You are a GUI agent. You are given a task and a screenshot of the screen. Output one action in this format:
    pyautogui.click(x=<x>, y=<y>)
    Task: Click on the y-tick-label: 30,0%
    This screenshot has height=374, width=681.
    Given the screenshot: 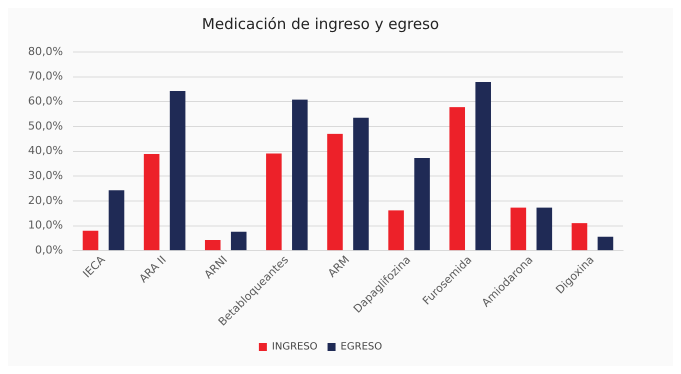 What is the action you would take?
    pyautogui.click(x=45, y=175)
    